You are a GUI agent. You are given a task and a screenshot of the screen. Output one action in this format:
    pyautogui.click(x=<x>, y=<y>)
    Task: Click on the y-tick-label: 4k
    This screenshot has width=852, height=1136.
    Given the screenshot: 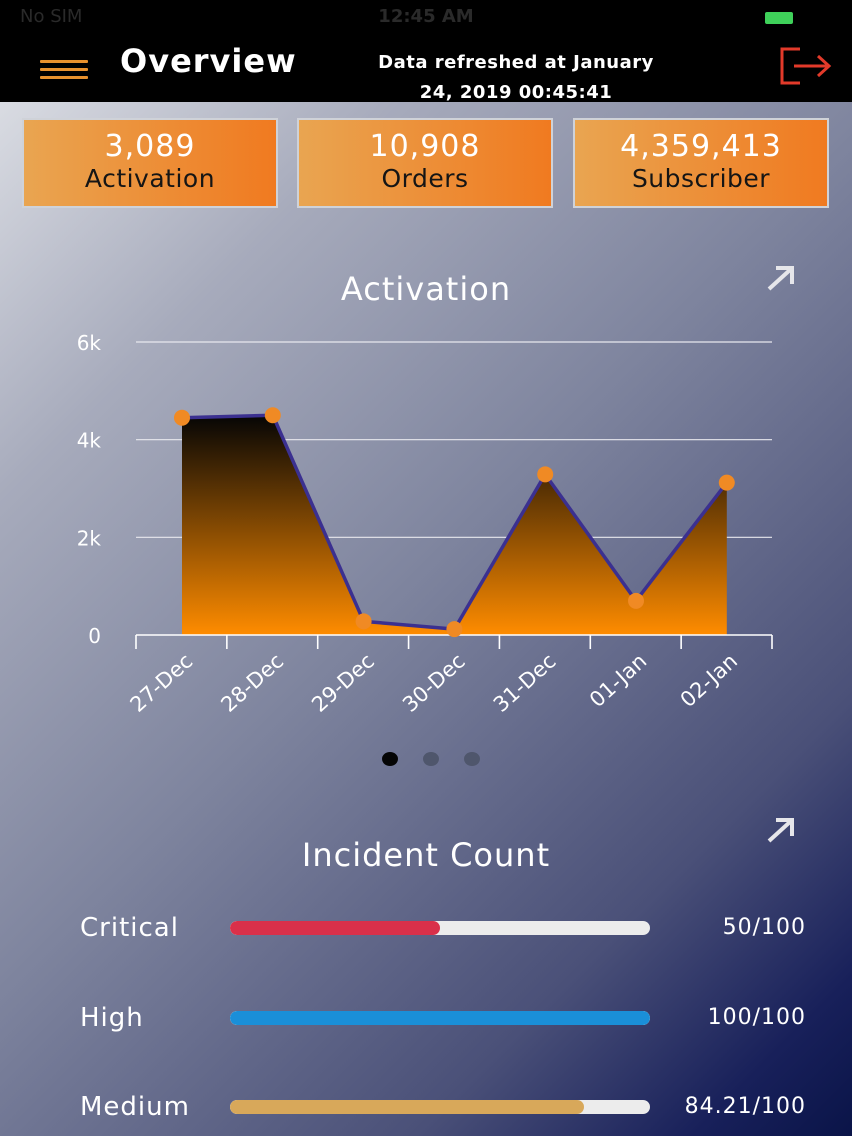 What is the action you would take?
    pyautogui.click(x=89, y=441)
    